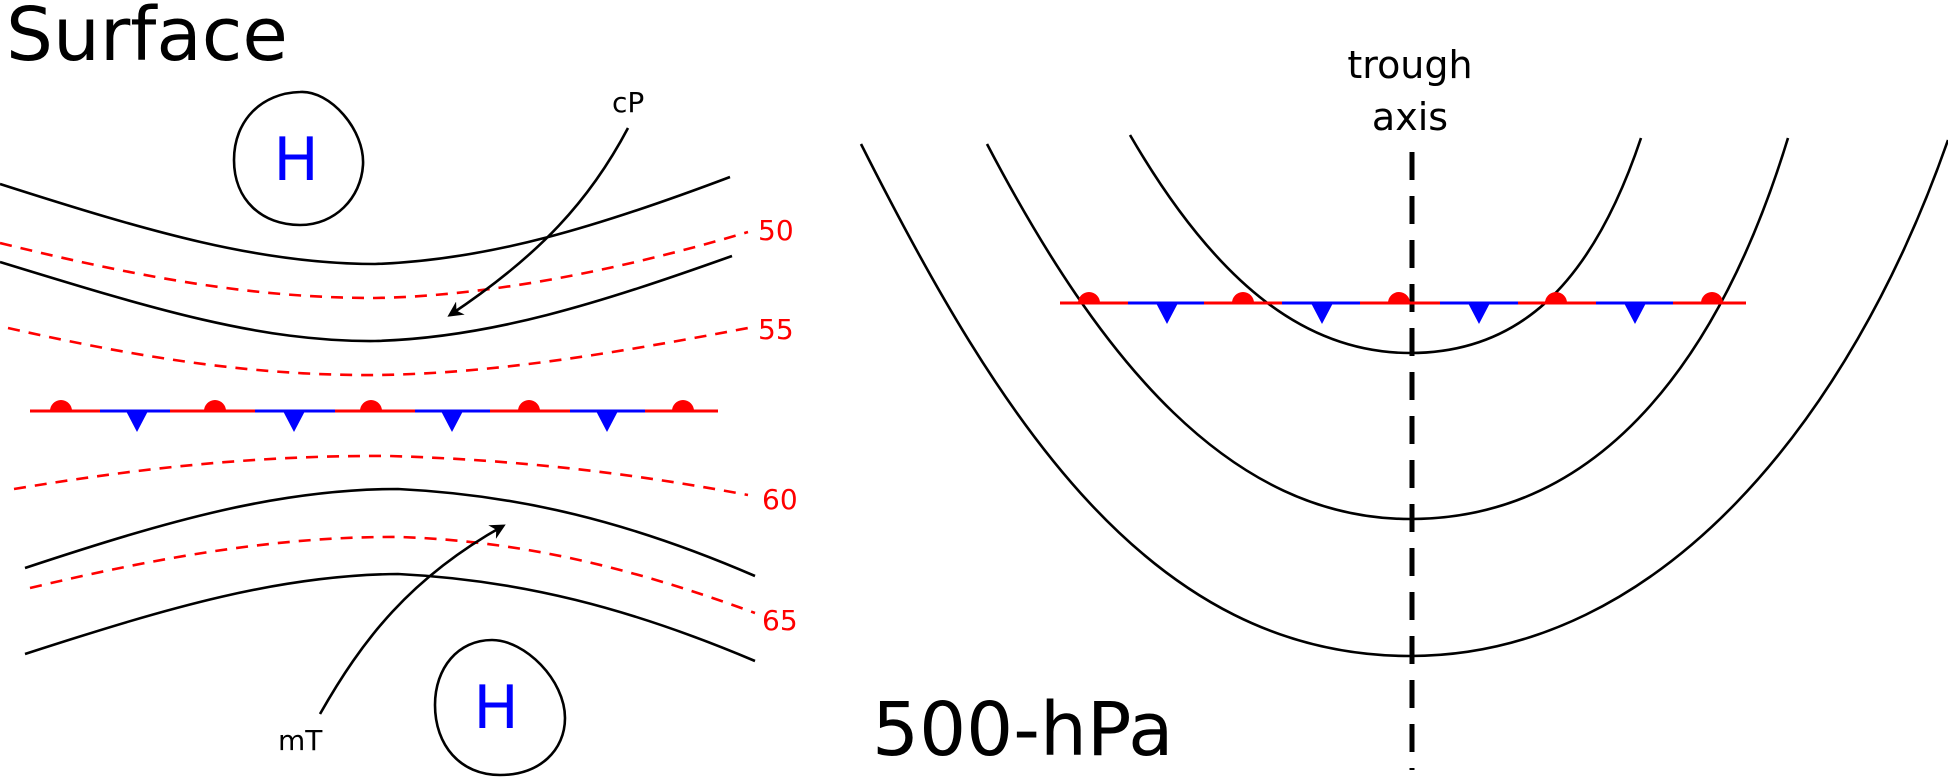  What do you see at coordinates (538, 222) in the screenshot?
I see `airflow-arrow-cp` at bounding box center [538, 222].